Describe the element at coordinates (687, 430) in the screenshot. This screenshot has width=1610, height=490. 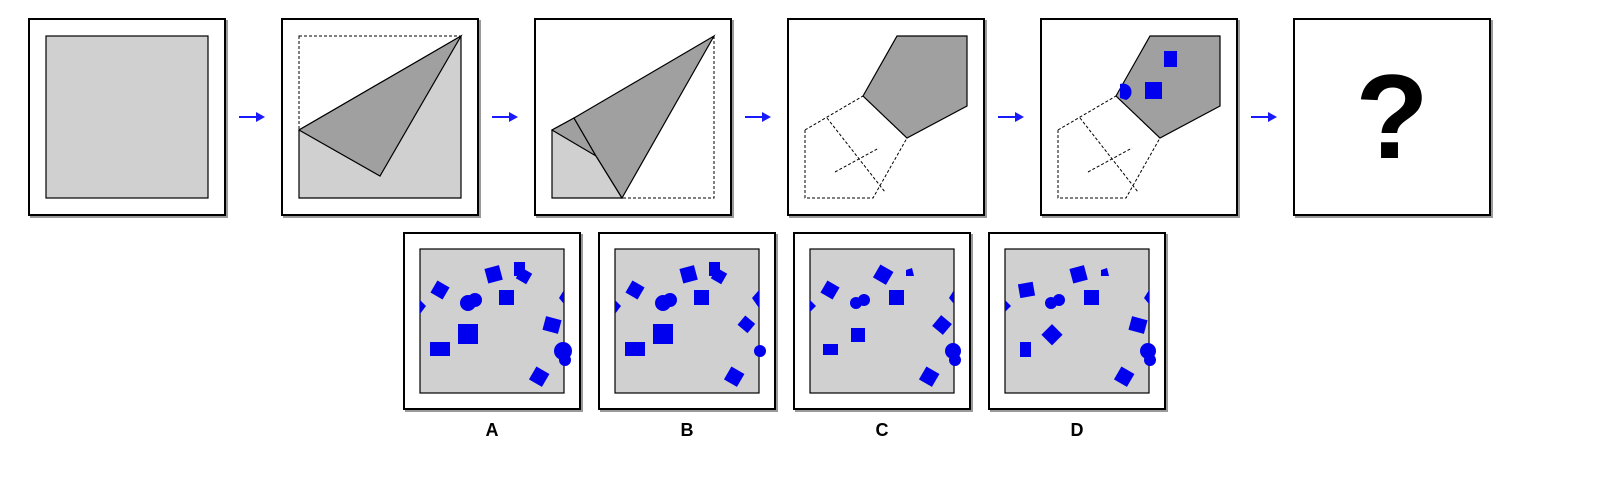
I see `option-b-label: B` at that location.